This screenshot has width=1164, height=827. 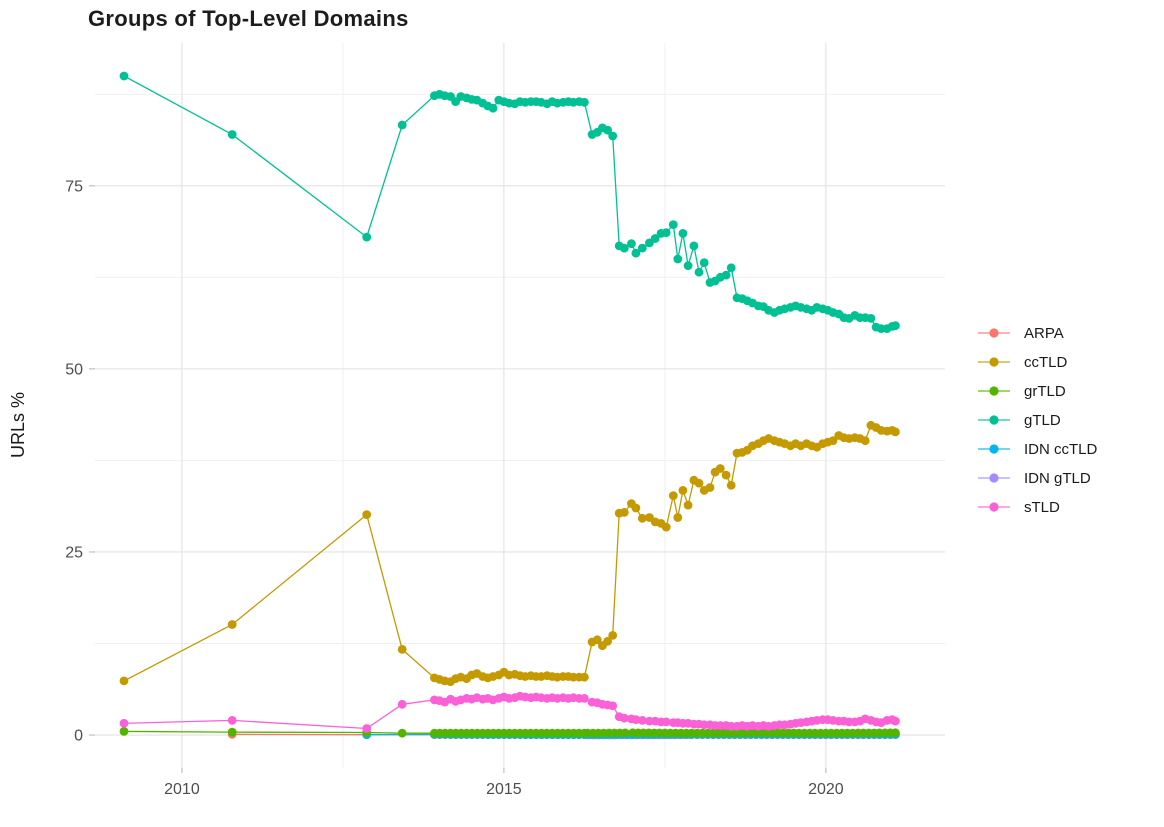 I want to click on legend: ARPA ccTLD grTLD gTLD IDN ccTLD IDN gTLD sTLD, so click(x=1038, y=420).